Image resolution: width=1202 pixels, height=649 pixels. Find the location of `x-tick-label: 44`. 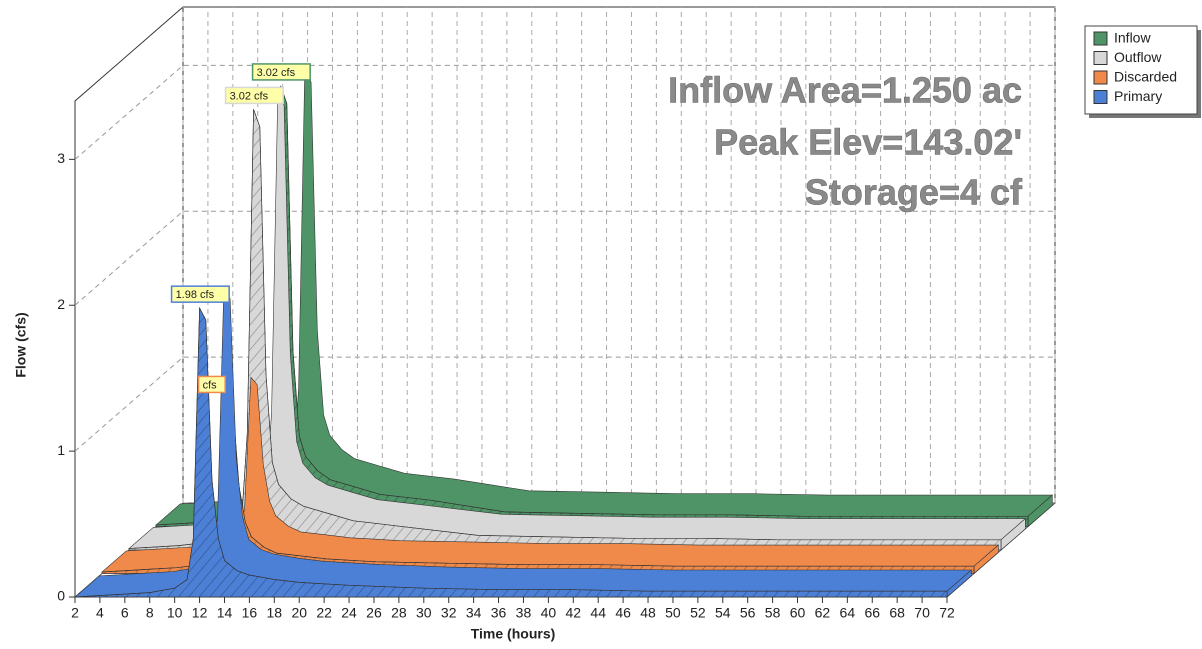

x-tick-label: 44 is located at coordinates (598, 613).